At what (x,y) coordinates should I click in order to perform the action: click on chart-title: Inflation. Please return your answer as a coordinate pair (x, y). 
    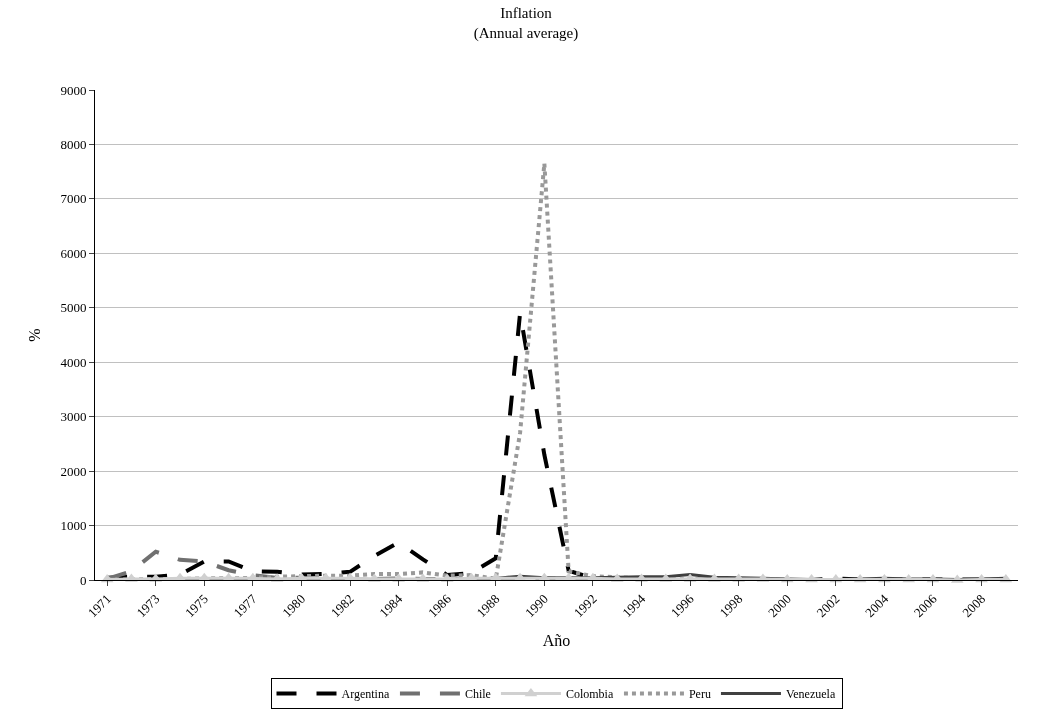
    Looking at the image, I should click on (526, 13).